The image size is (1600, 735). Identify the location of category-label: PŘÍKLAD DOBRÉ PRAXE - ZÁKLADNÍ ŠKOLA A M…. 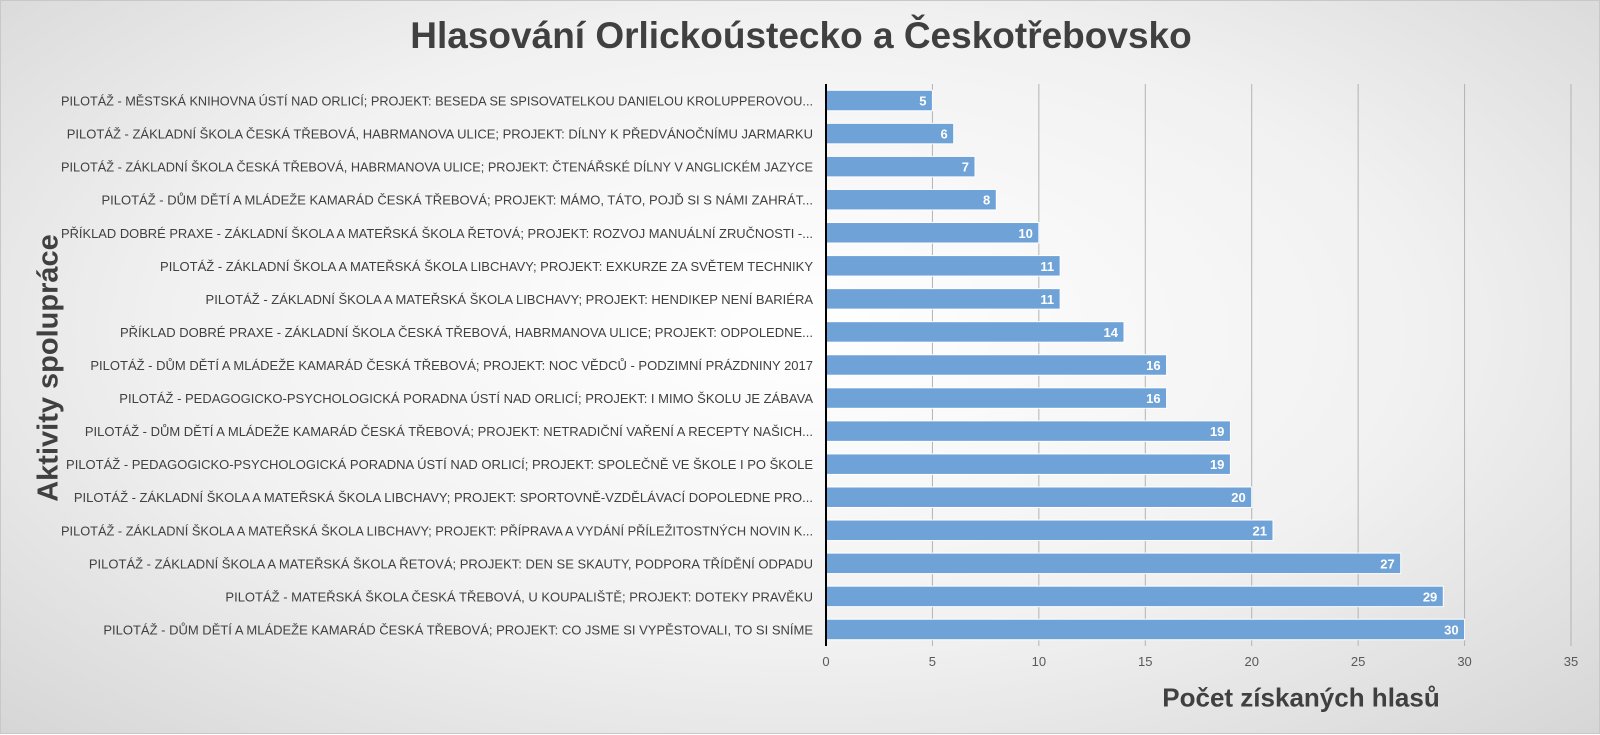
(437, 233).